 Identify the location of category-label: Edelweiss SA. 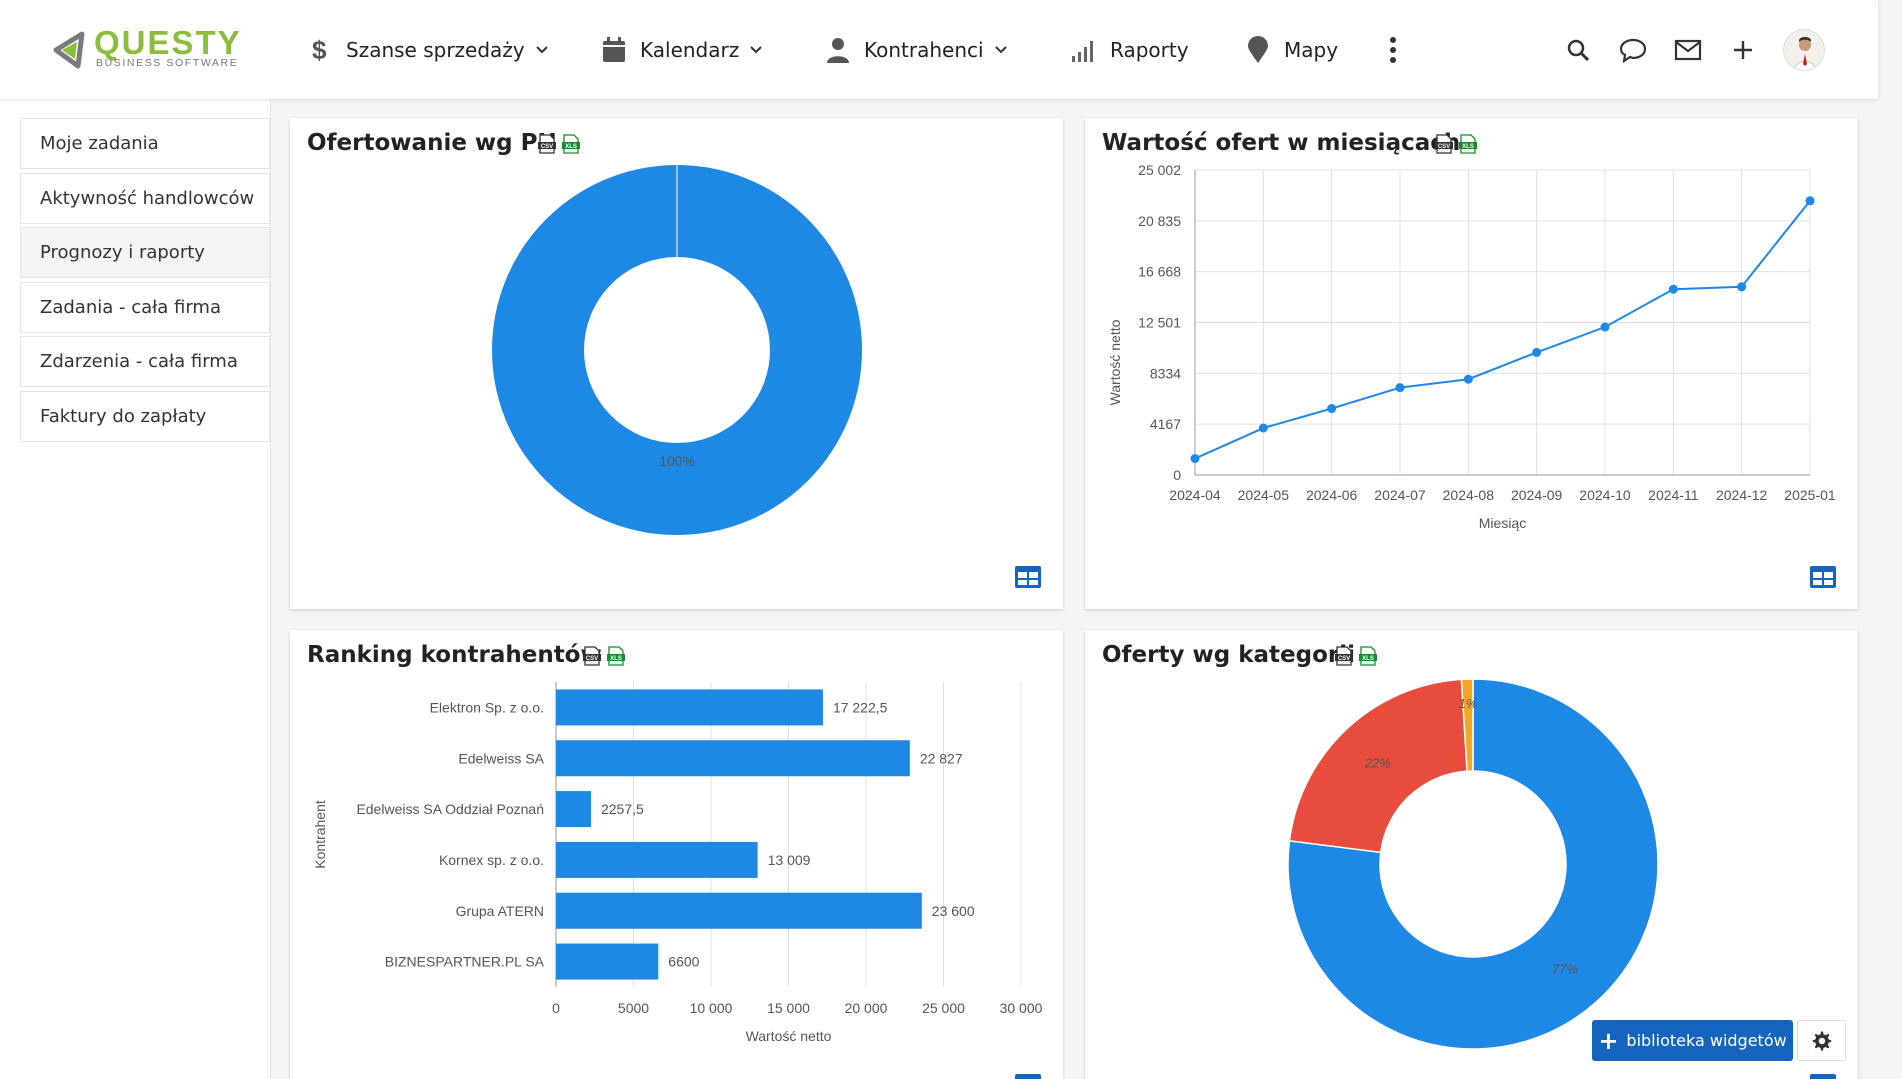
(501, 758).